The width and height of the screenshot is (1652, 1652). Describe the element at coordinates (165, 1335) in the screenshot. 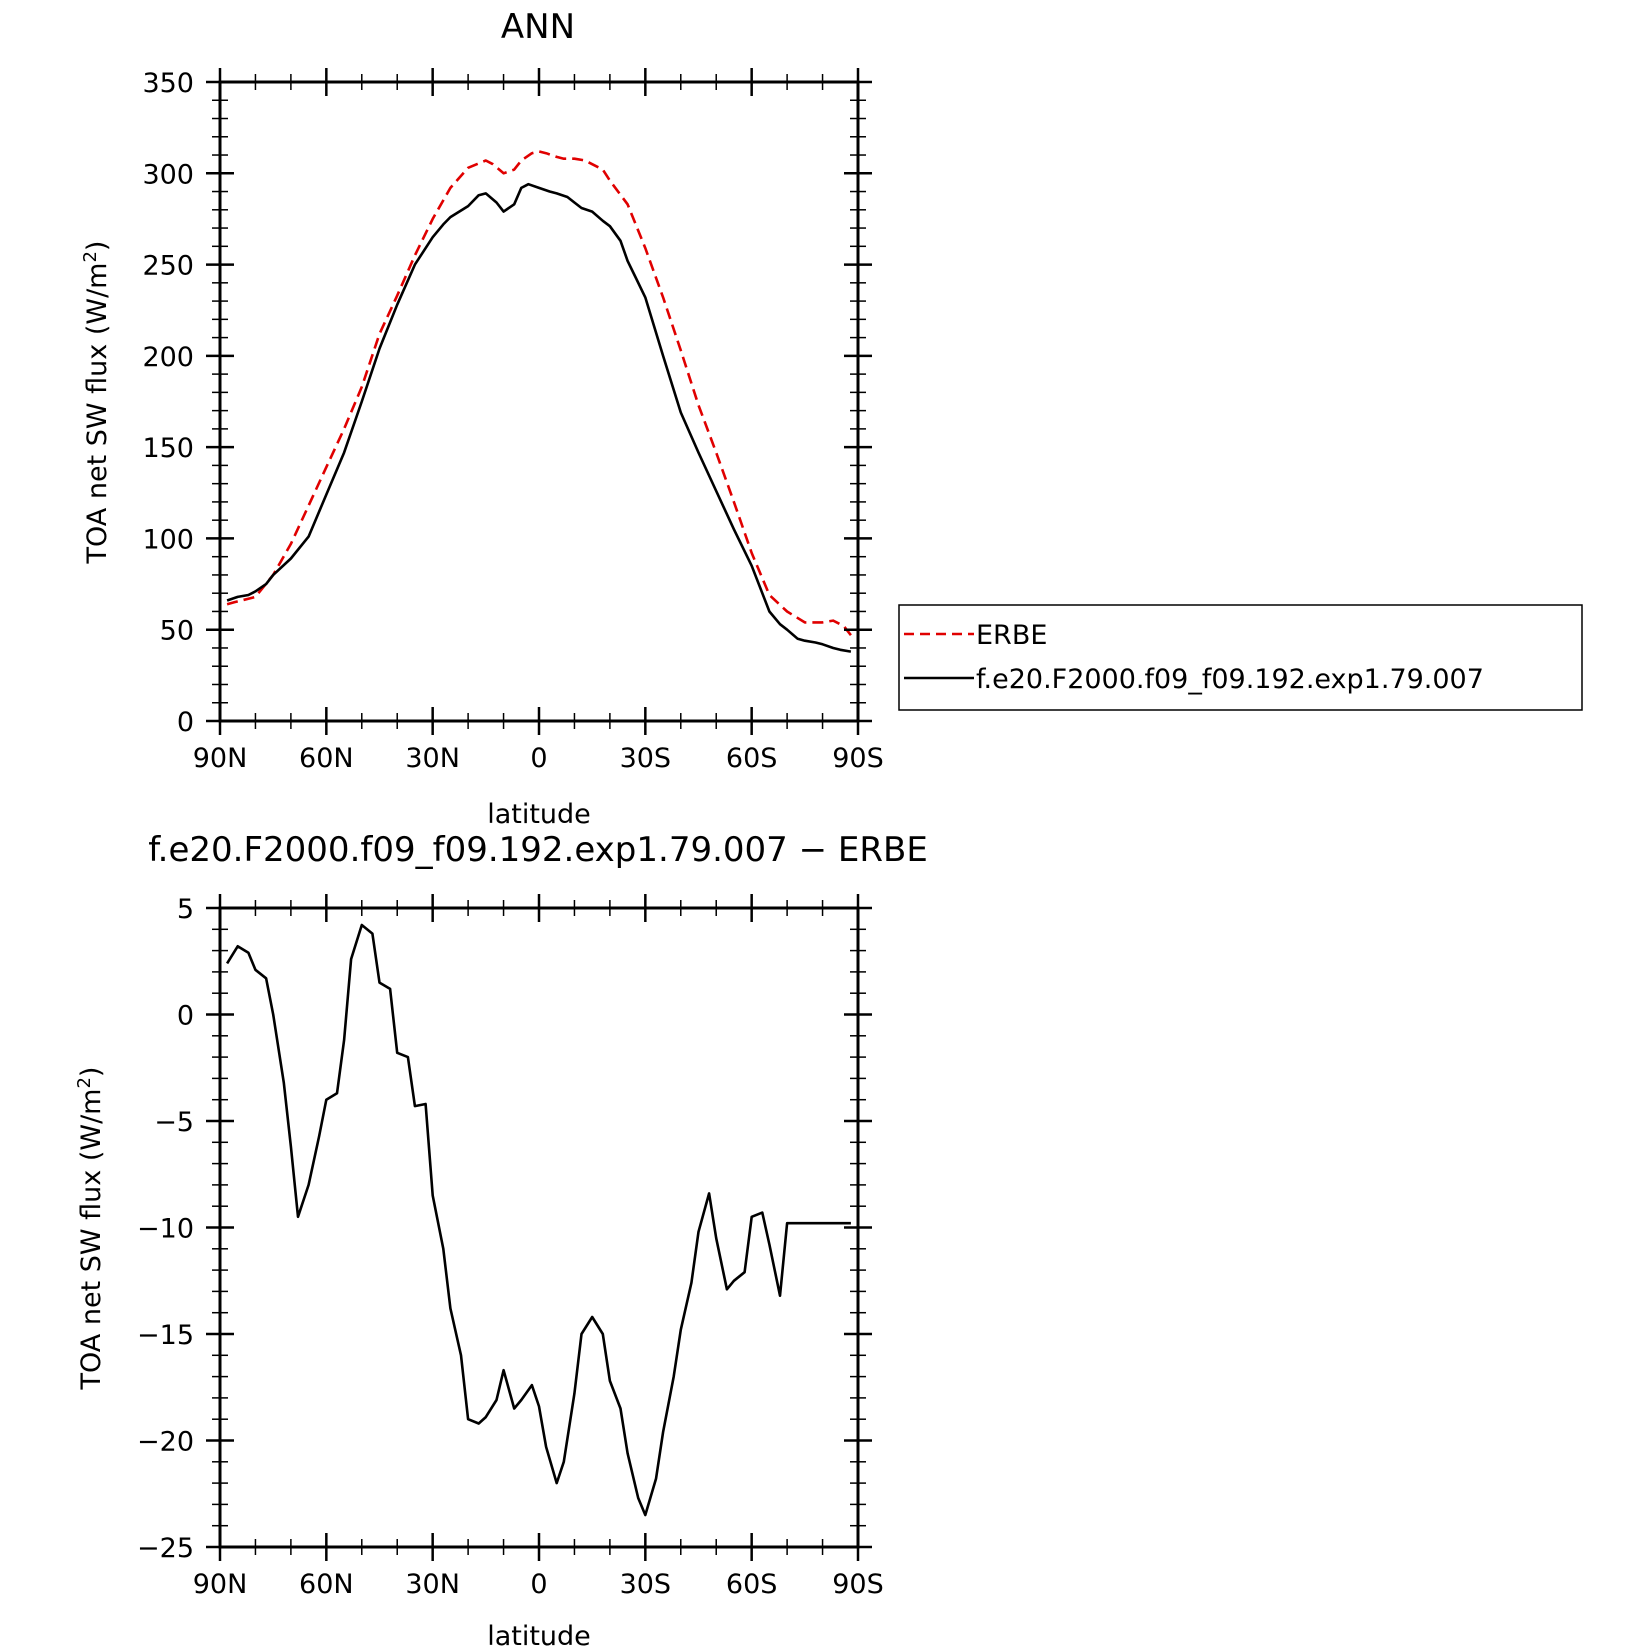

I see `y-tick-label: −15` at that location.